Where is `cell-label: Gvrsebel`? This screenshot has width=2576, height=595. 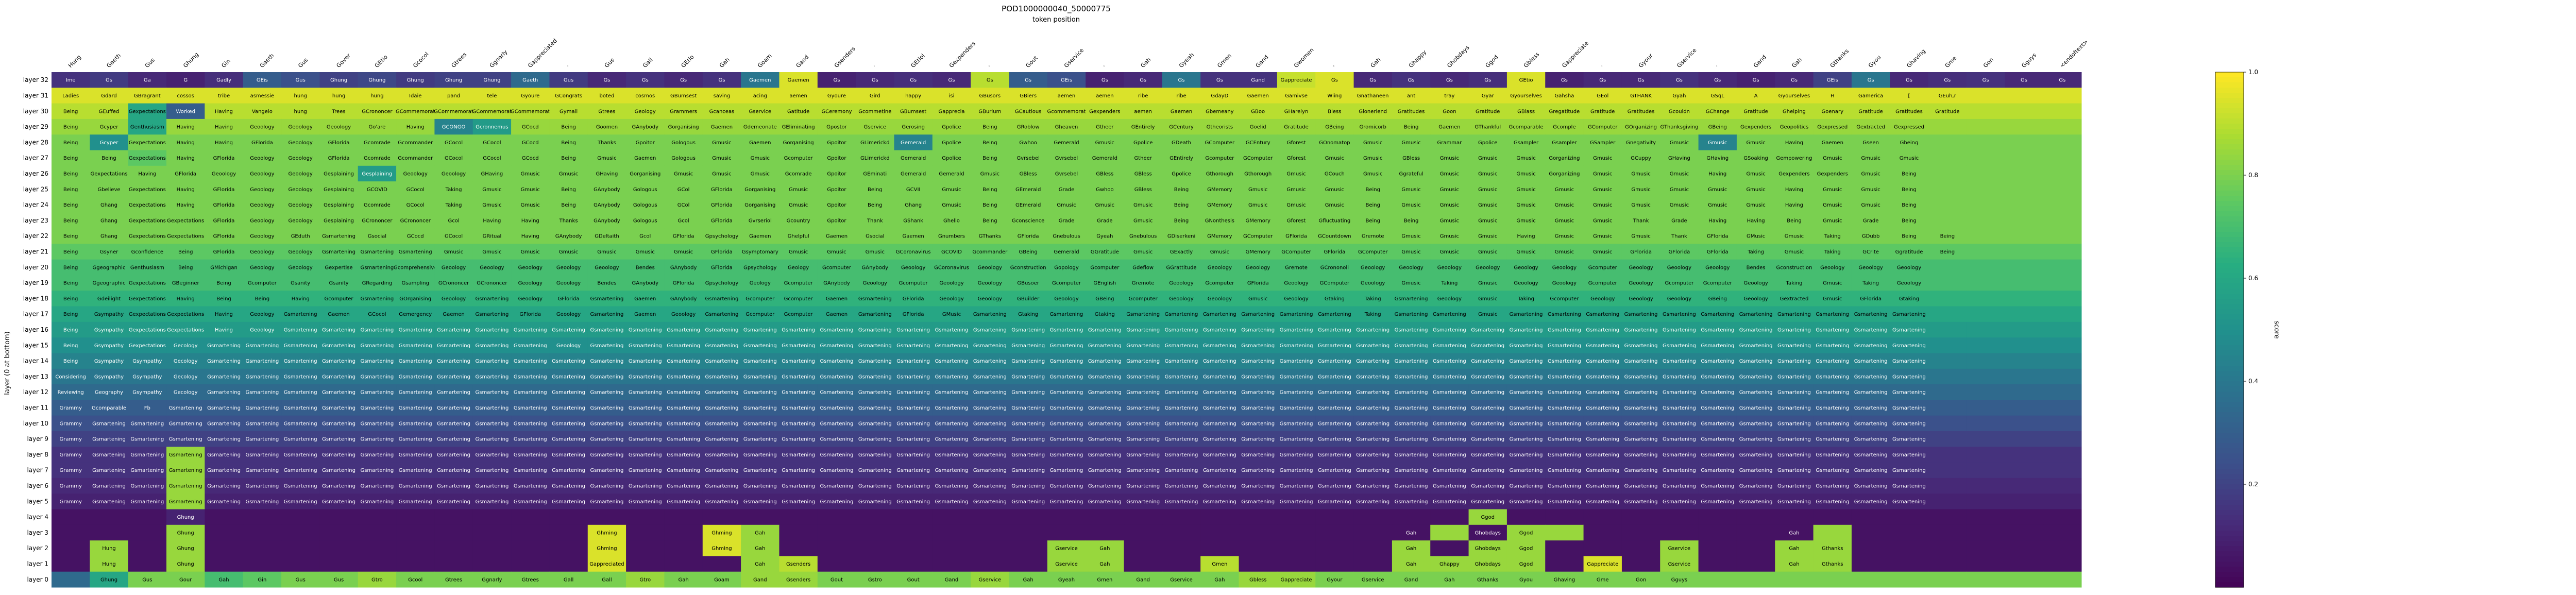
cell-label: Gvrsebel is located at coordinates (1027, 158).